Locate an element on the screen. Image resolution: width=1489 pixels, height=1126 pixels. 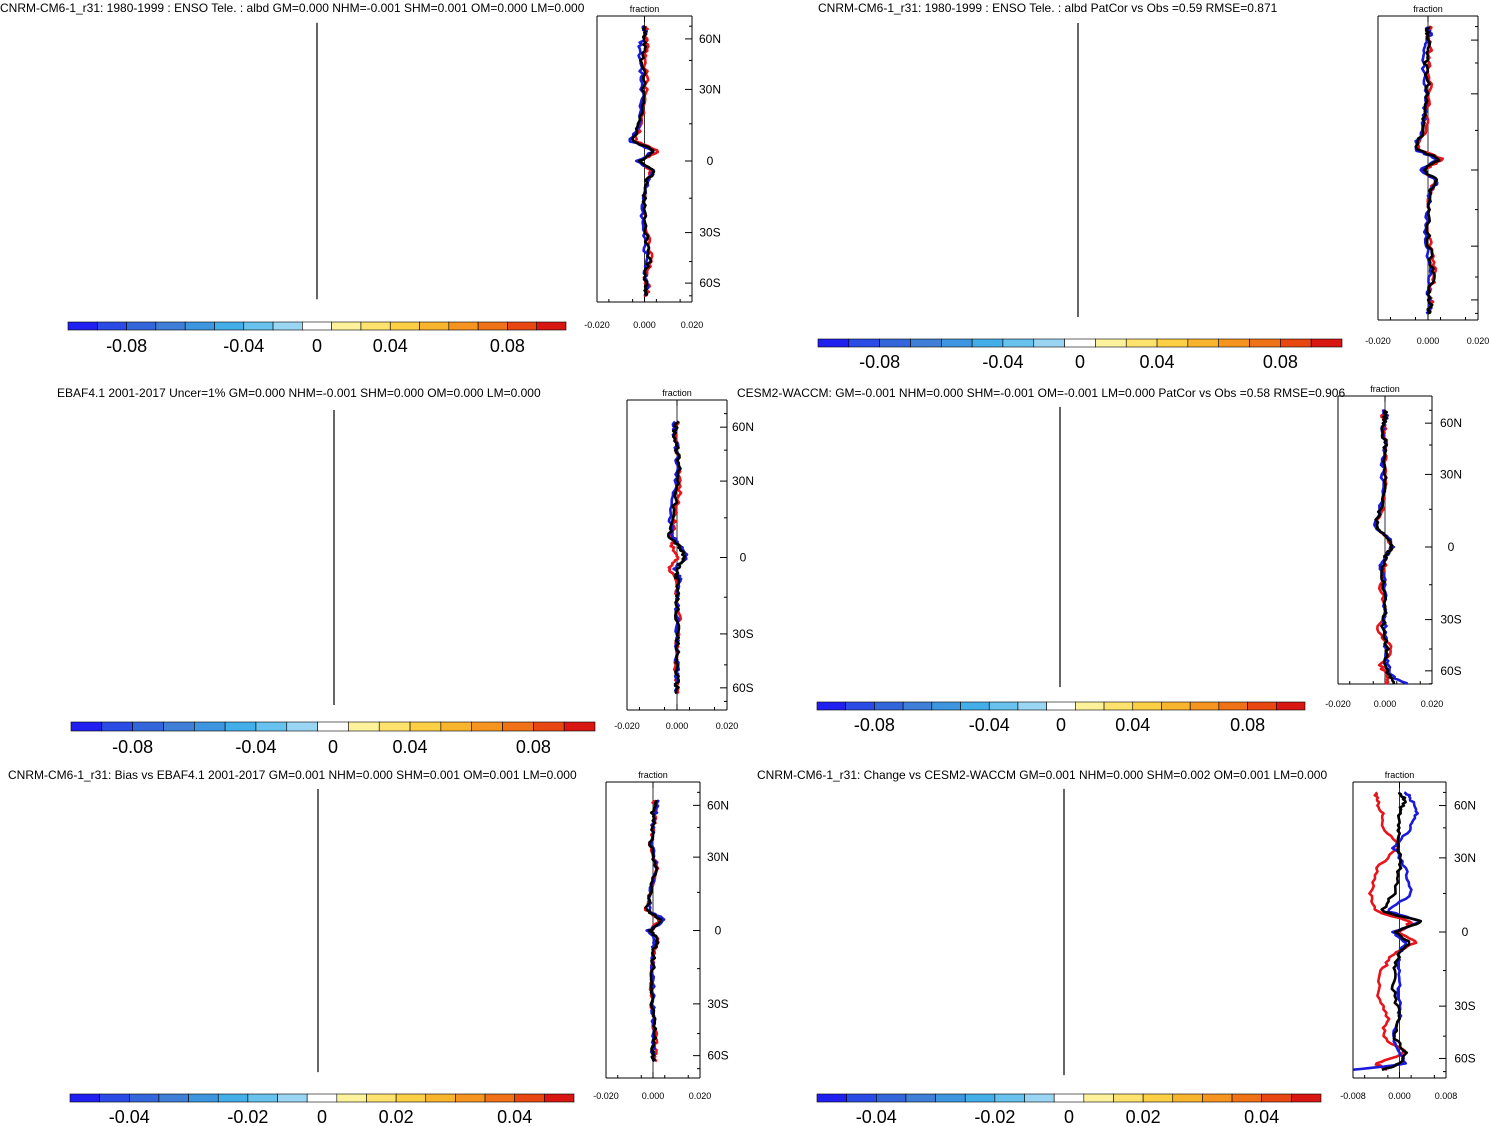
coastline-japan is located at coordinates (997, 843).